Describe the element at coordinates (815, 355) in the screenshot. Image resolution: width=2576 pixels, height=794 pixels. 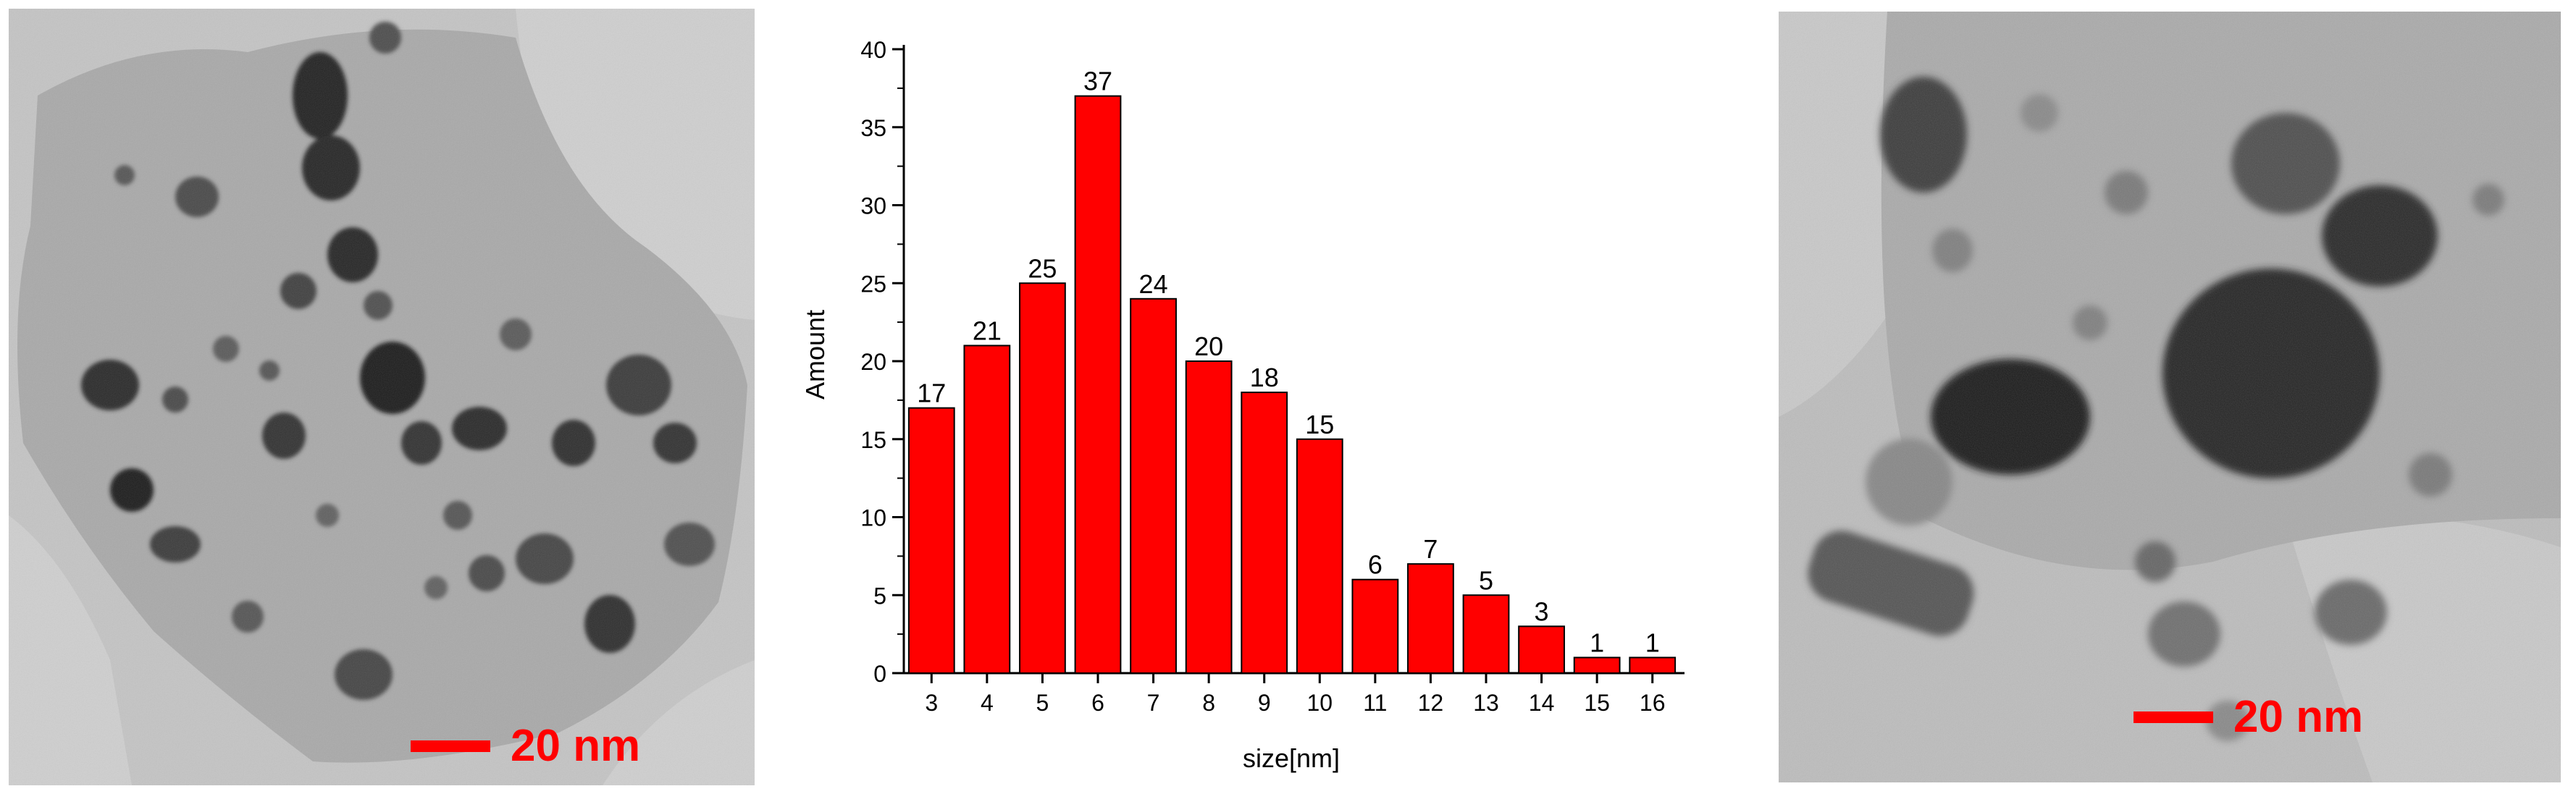
I see `y-axis-label: Amount` at that location.